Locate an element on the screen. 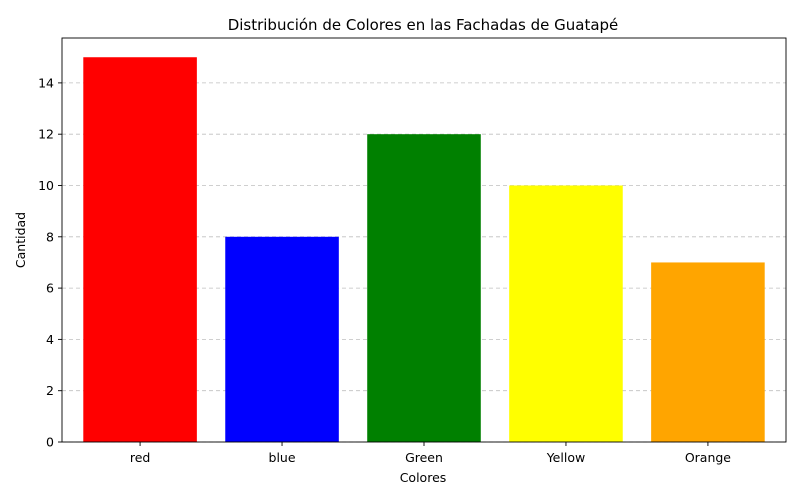 The image size is (800, 500). y-axis-label: Cantidad is located at coordinates (20, 240).